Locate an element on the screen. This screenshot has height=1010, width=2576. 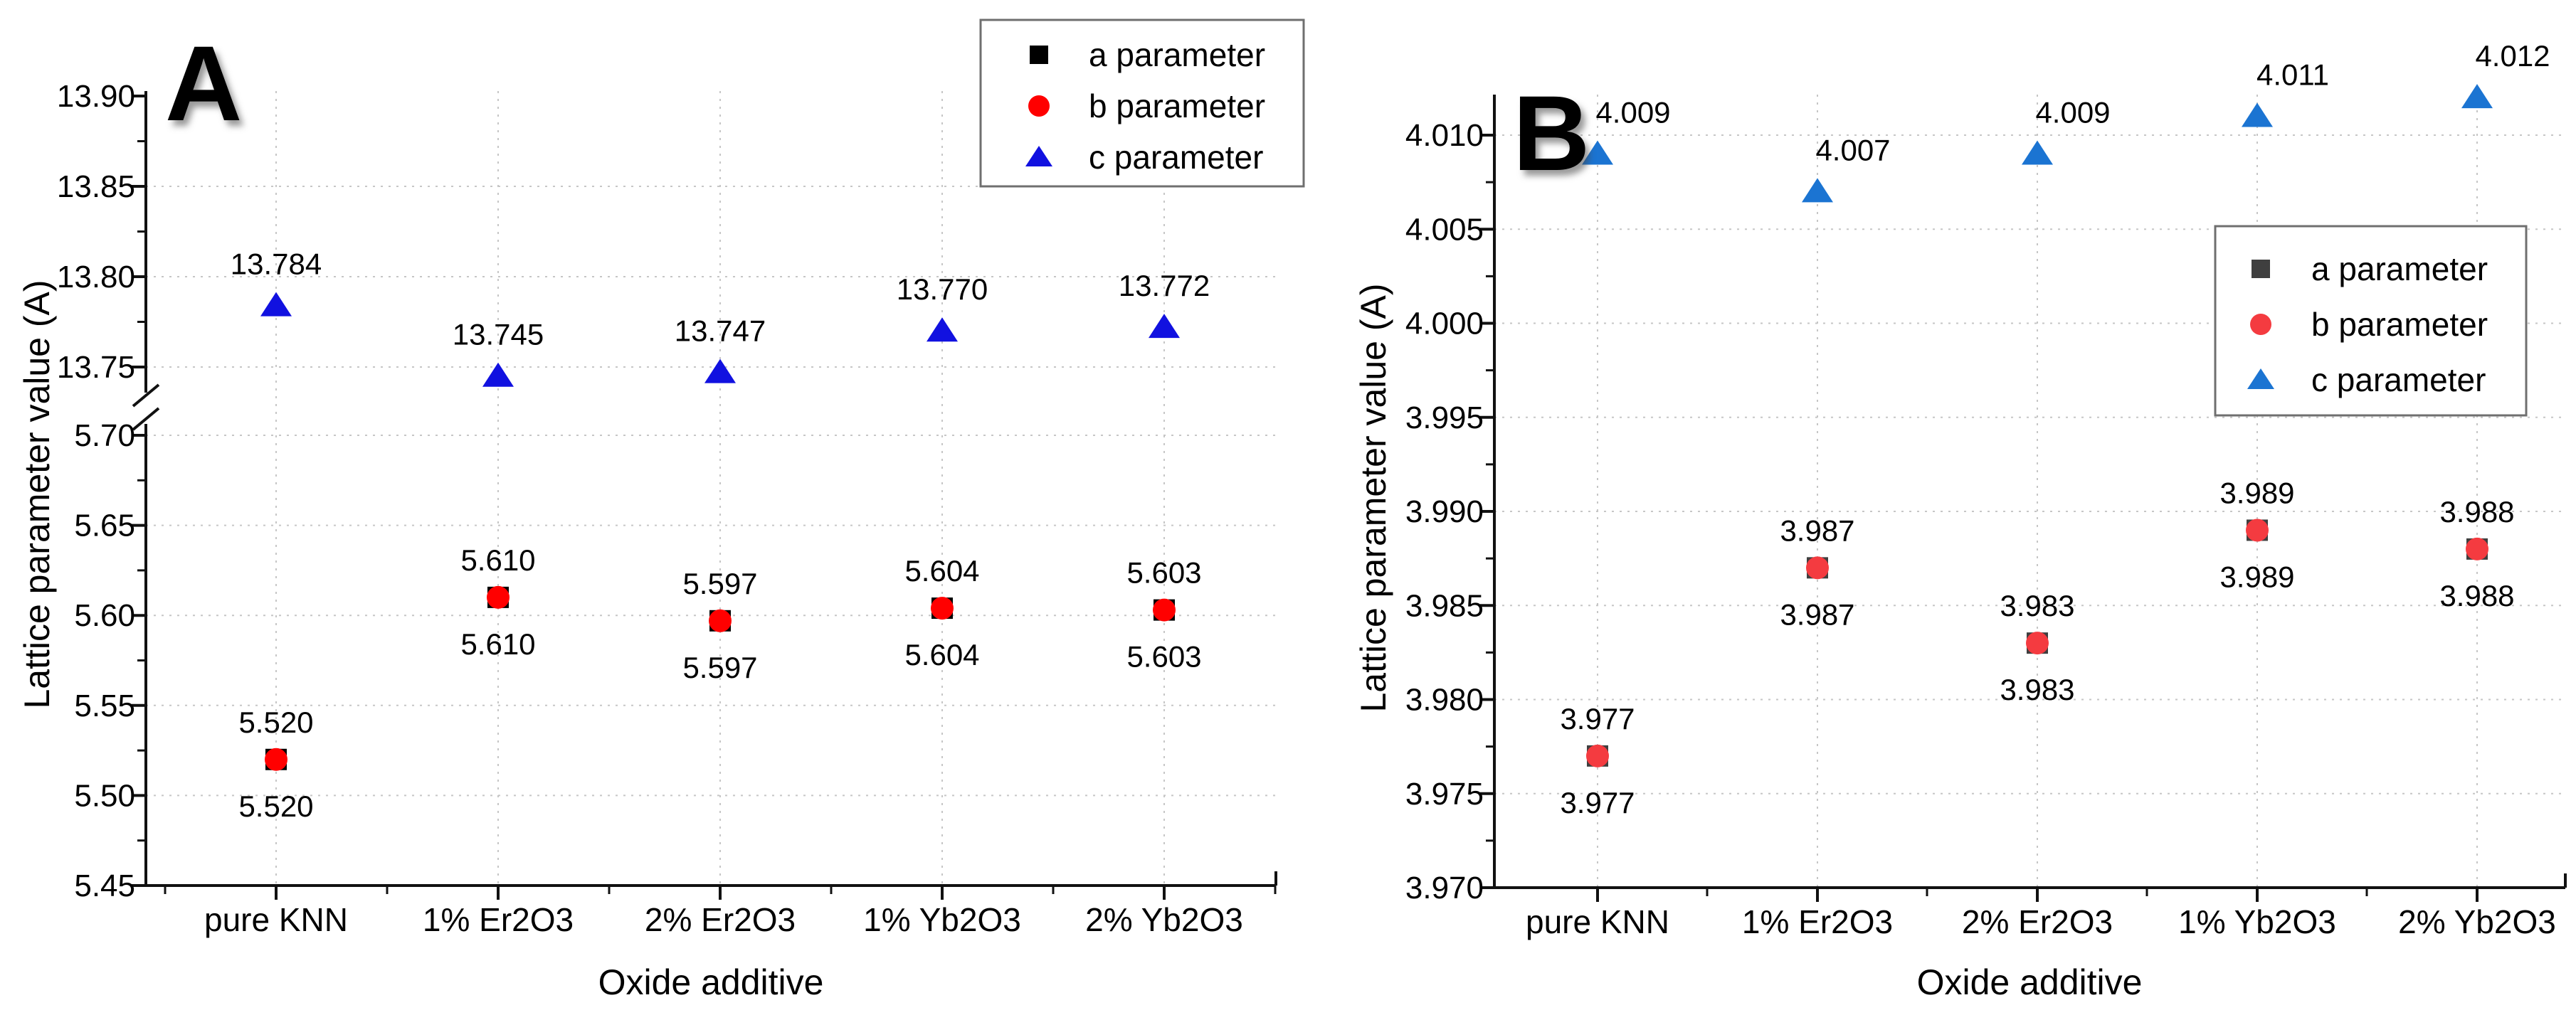
y-tick-label: 5.60 is located at coordinates (104, 615).